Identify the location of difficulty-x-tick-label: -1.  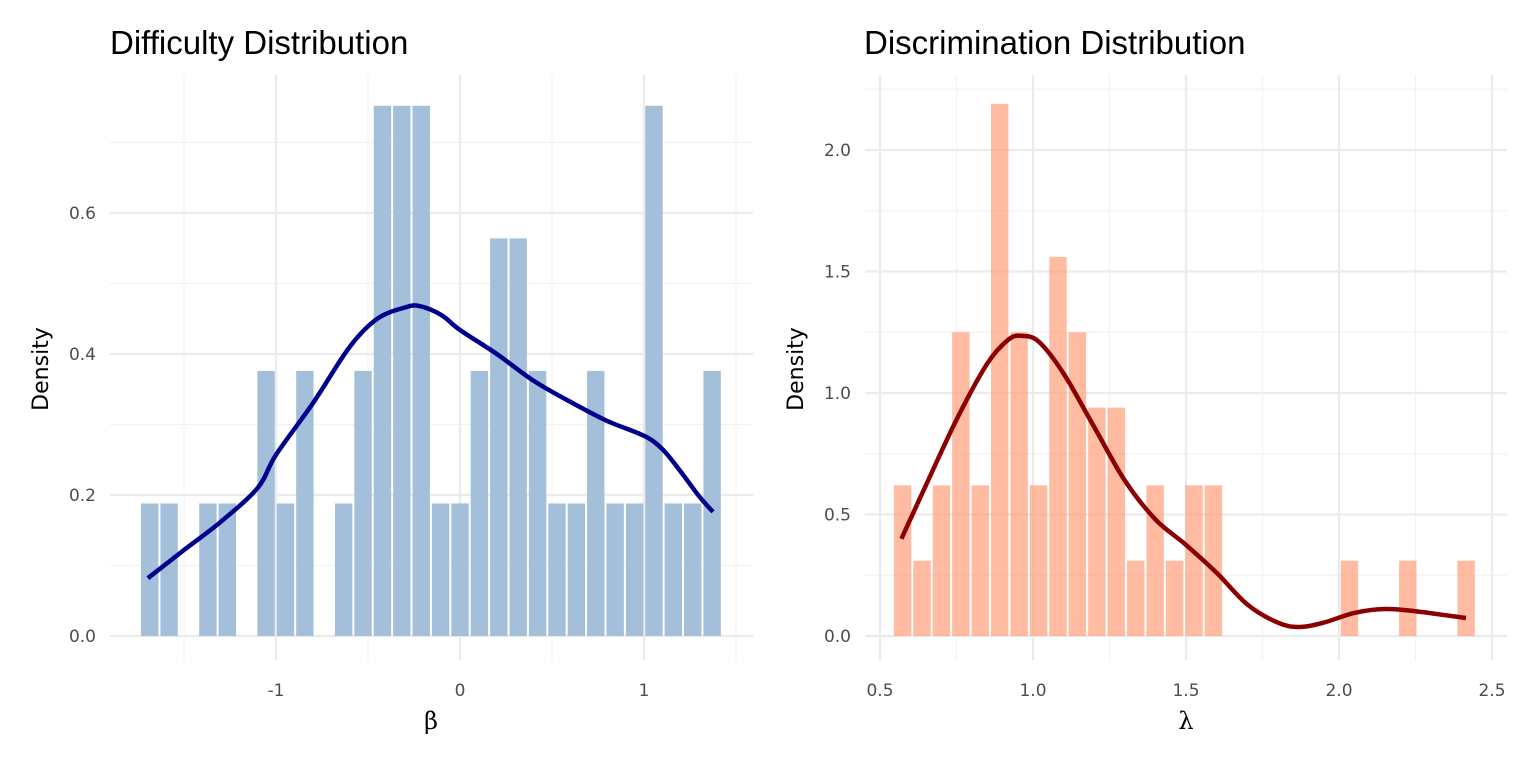
(276, 691).